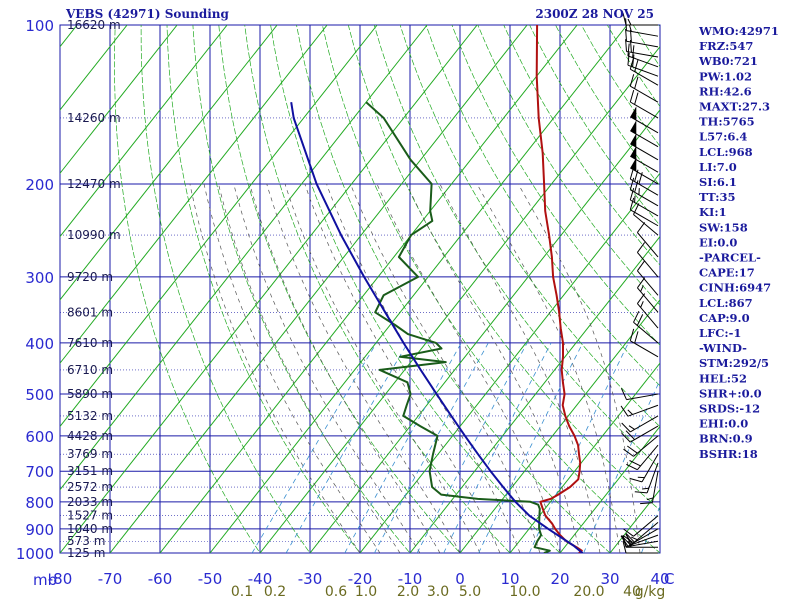 This screenshot has height=600, width=800. I want to click on pressure-tick-label: 700, so click(39, 472).